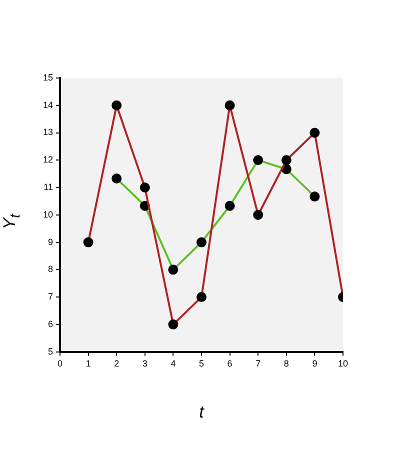 The image size is (405, 449). Describe the element at coordinates (88, 363) in the screenshot. I see `x-tick-label: 1` at that location.